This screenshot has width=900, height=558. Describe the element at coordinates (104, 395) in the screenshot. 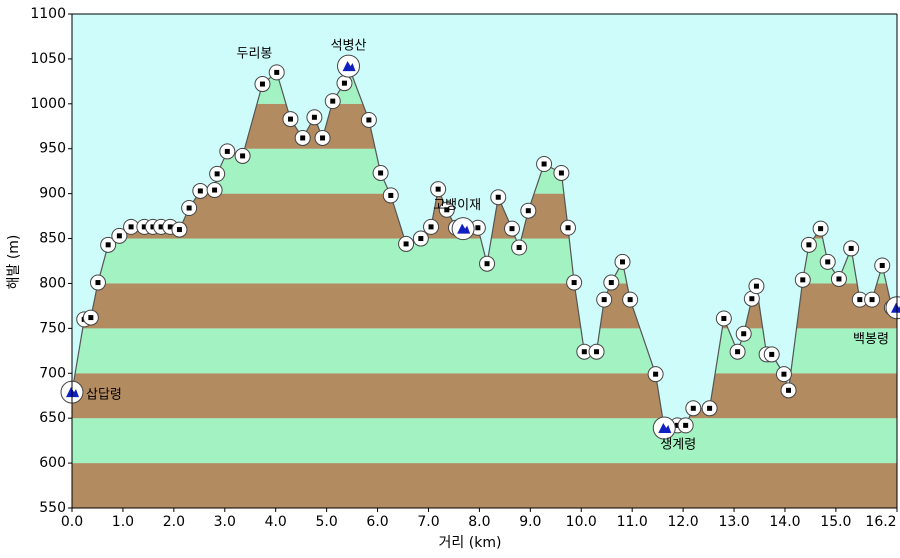

I see `landmark-label: 삽답령` at that location.